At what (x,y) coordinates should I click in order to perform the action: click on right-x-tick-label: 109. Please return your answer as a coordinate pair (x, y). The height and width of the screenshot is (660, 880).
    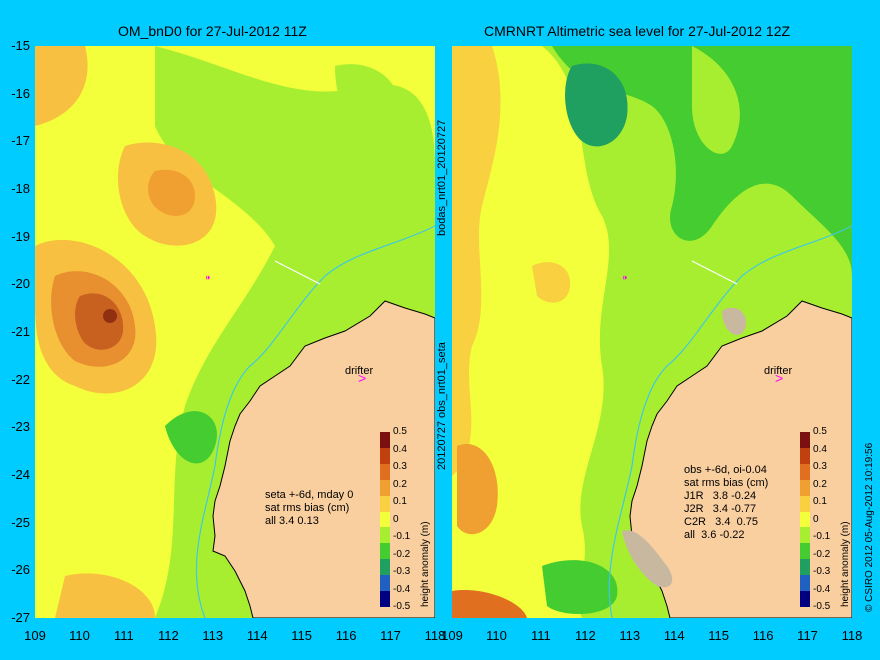
    Looking at the image, I should click on (452, 635).